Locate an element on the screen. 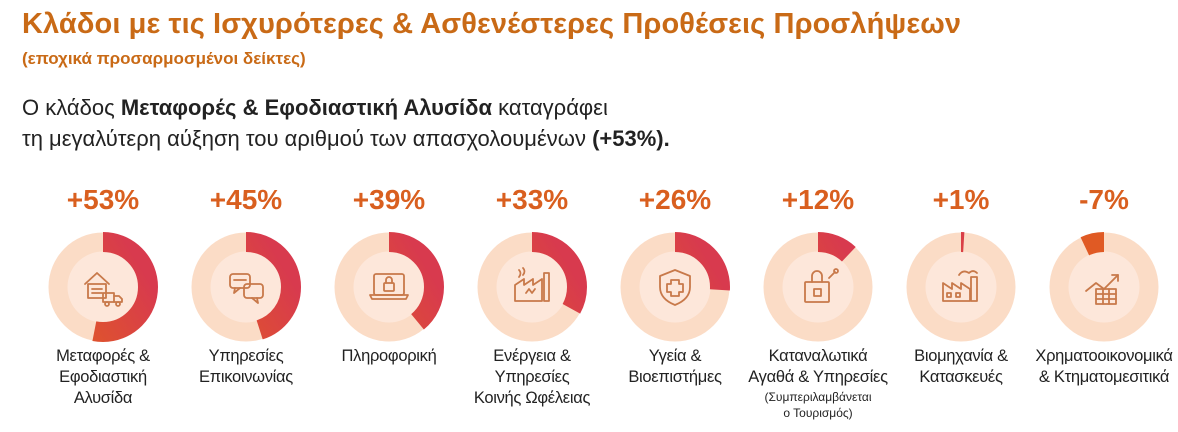 This screenshot has width=1178, height=432. sector-label-line: Καταναλωτικά is located at coordinates (818, 356).